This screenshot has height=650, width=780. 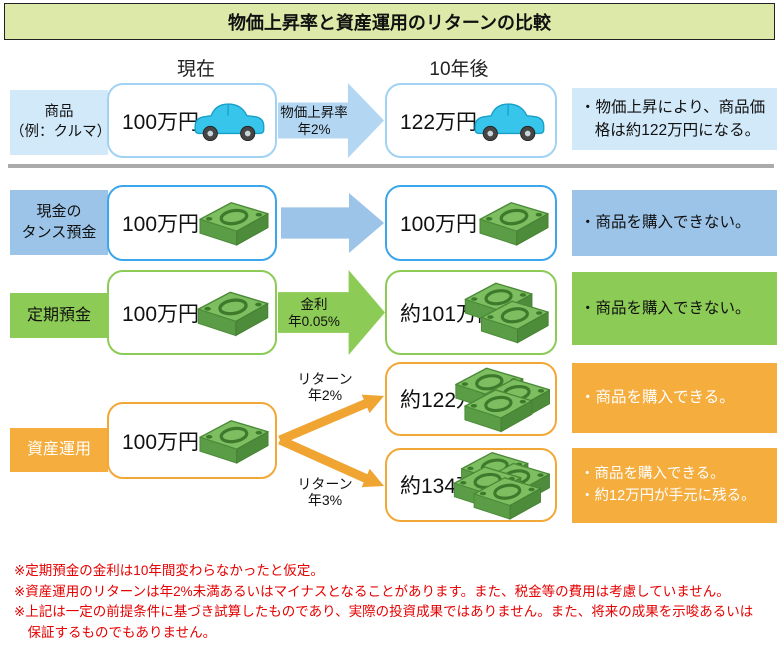 What do you see at coordinates (59, 111) in the screenshot?
I see `row-label-product-line1: 商品` at bounding box center [59, 111].